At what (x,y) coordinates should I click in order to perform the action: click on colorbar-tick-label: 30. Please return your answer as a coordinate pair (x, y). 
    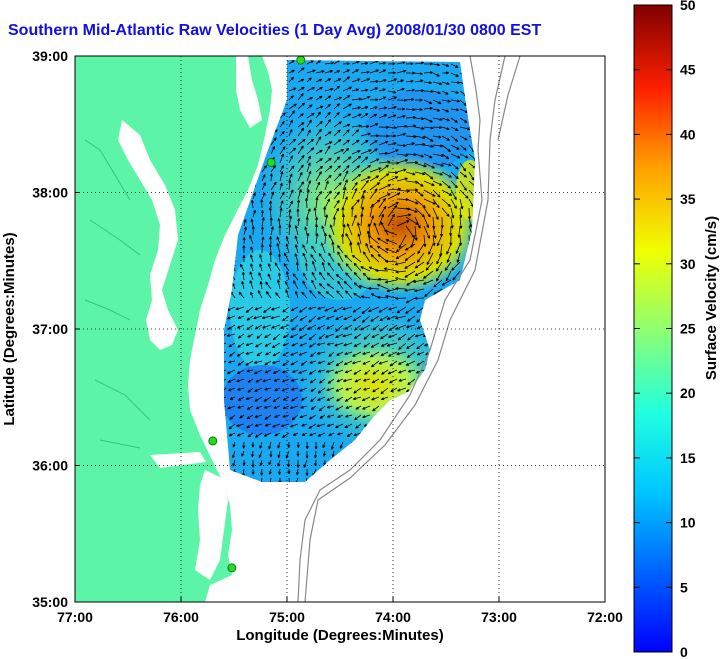
    Looking at the image, I should click on (688, 264).